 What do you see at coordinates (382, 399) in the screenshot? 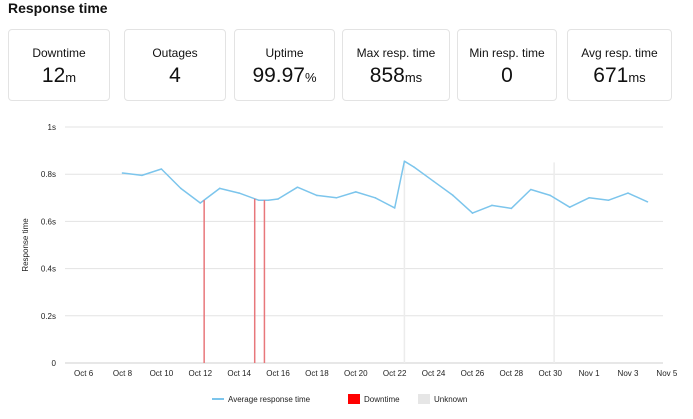
I see `legend-label: Downtime` at bounding box center [382, 399].